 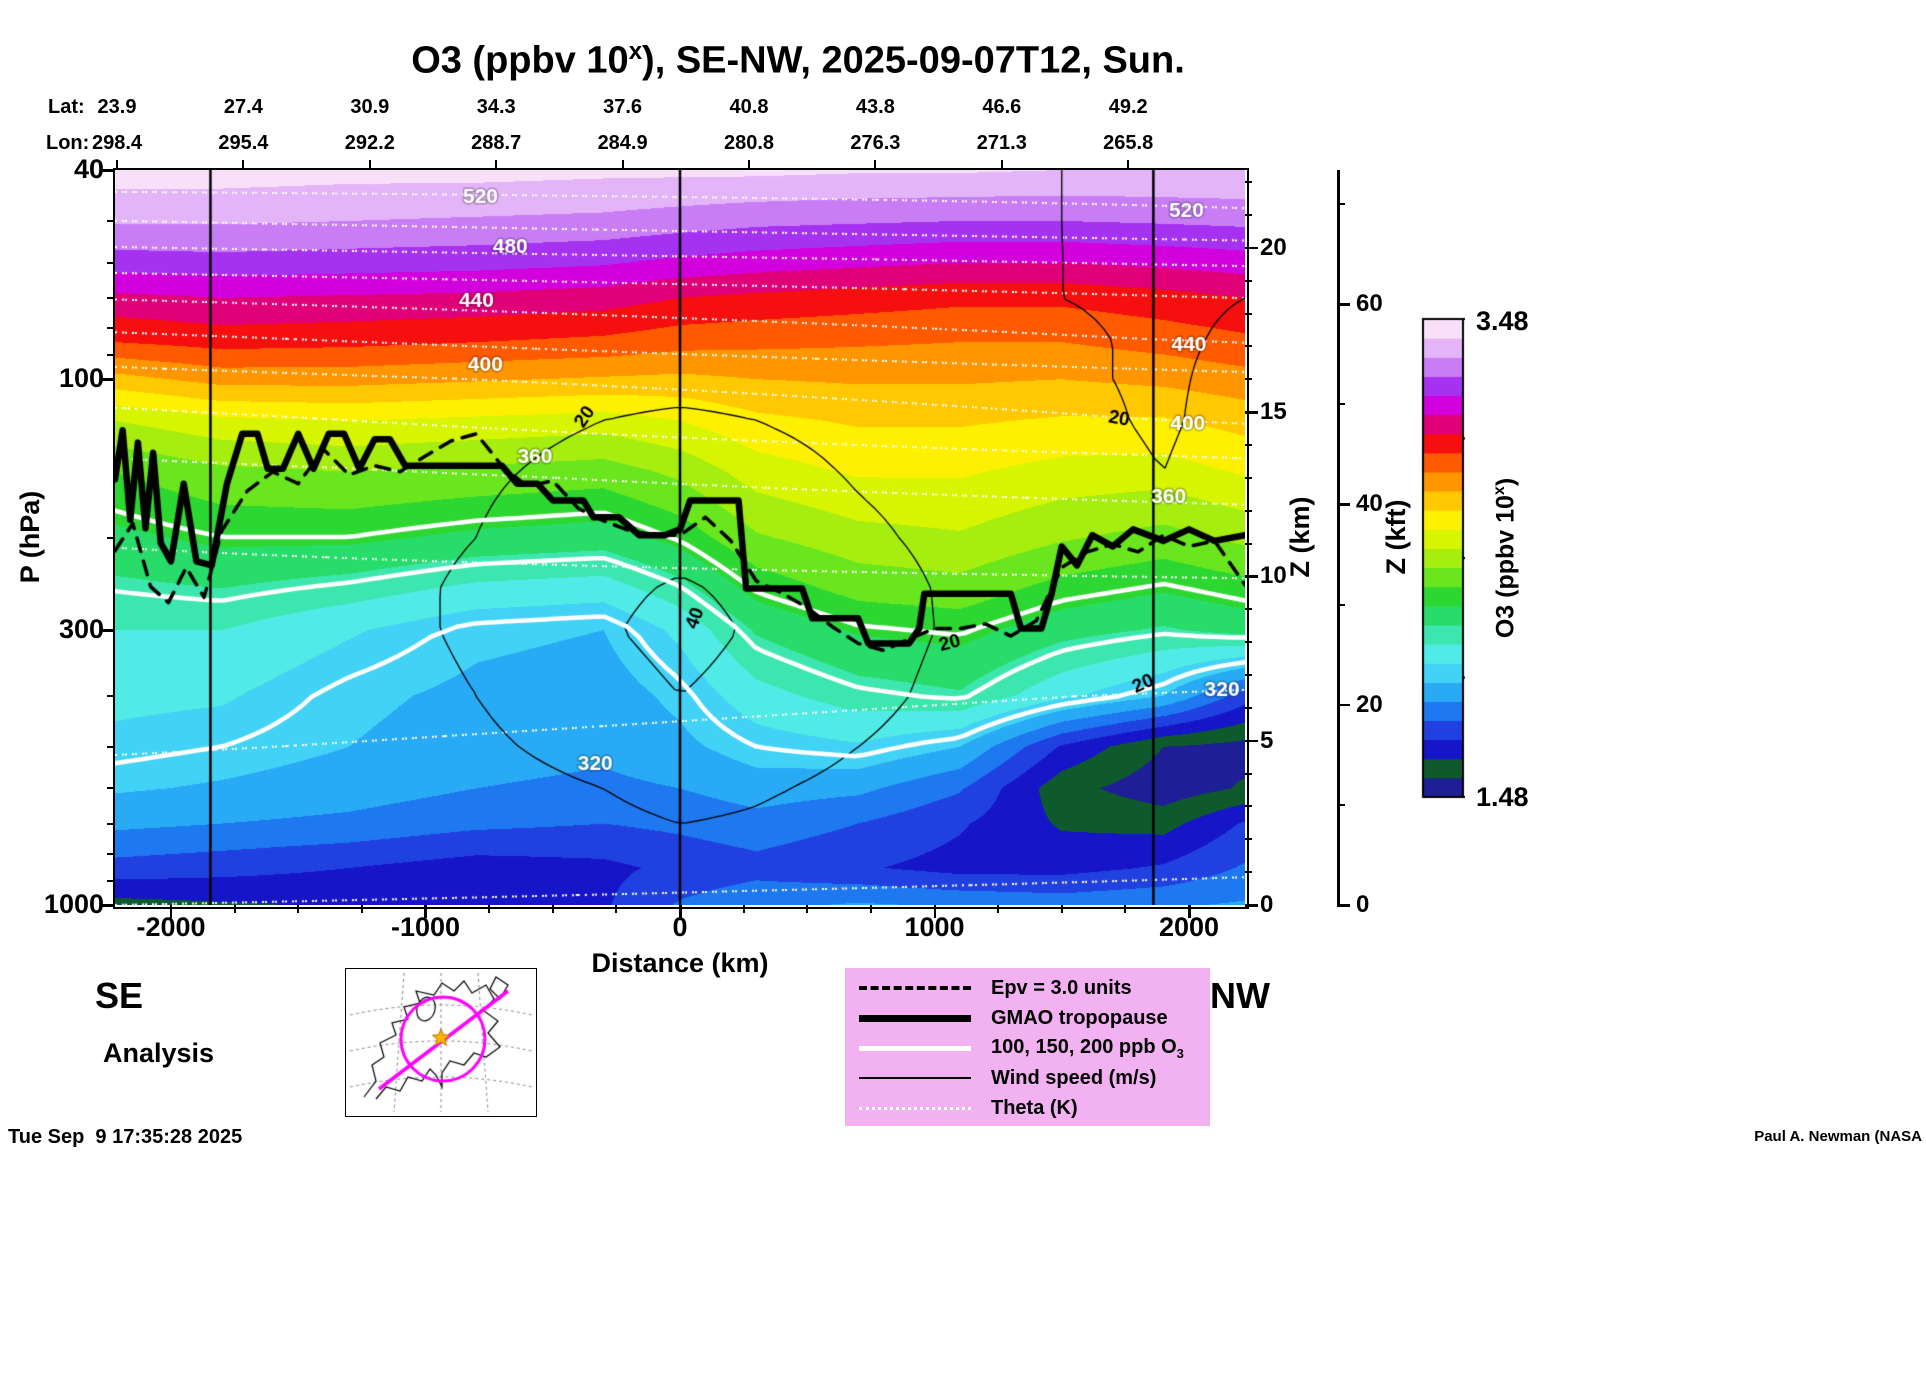 I want to click on analysis-label: Analysis, so click(x=159, y=1053).